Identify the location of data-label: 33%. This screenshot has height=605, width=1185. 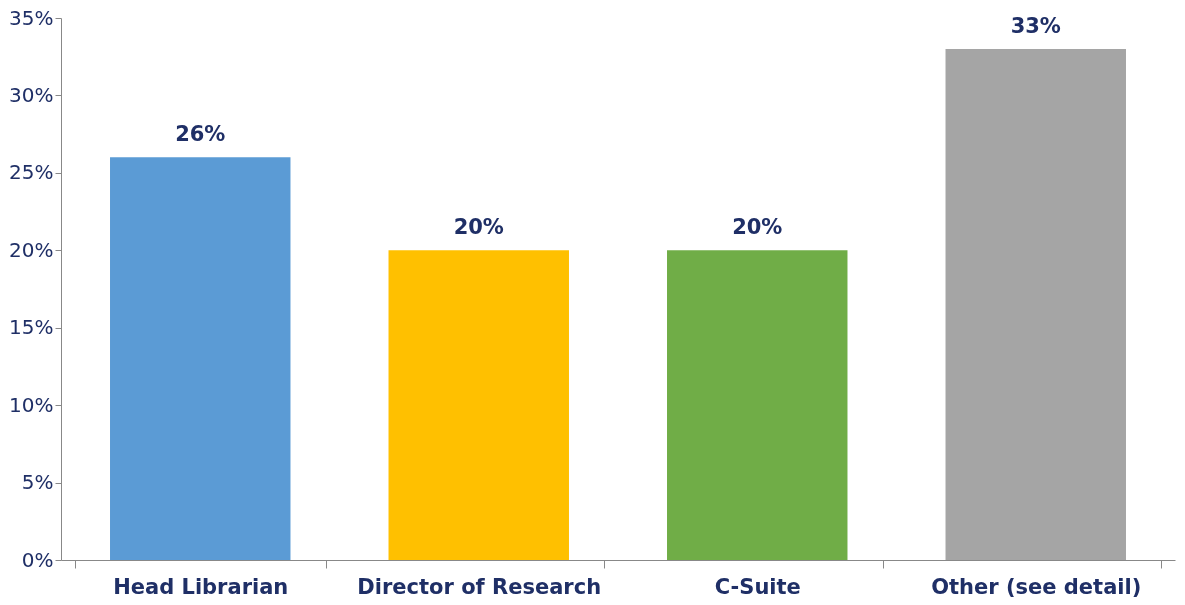
(1035, 25).